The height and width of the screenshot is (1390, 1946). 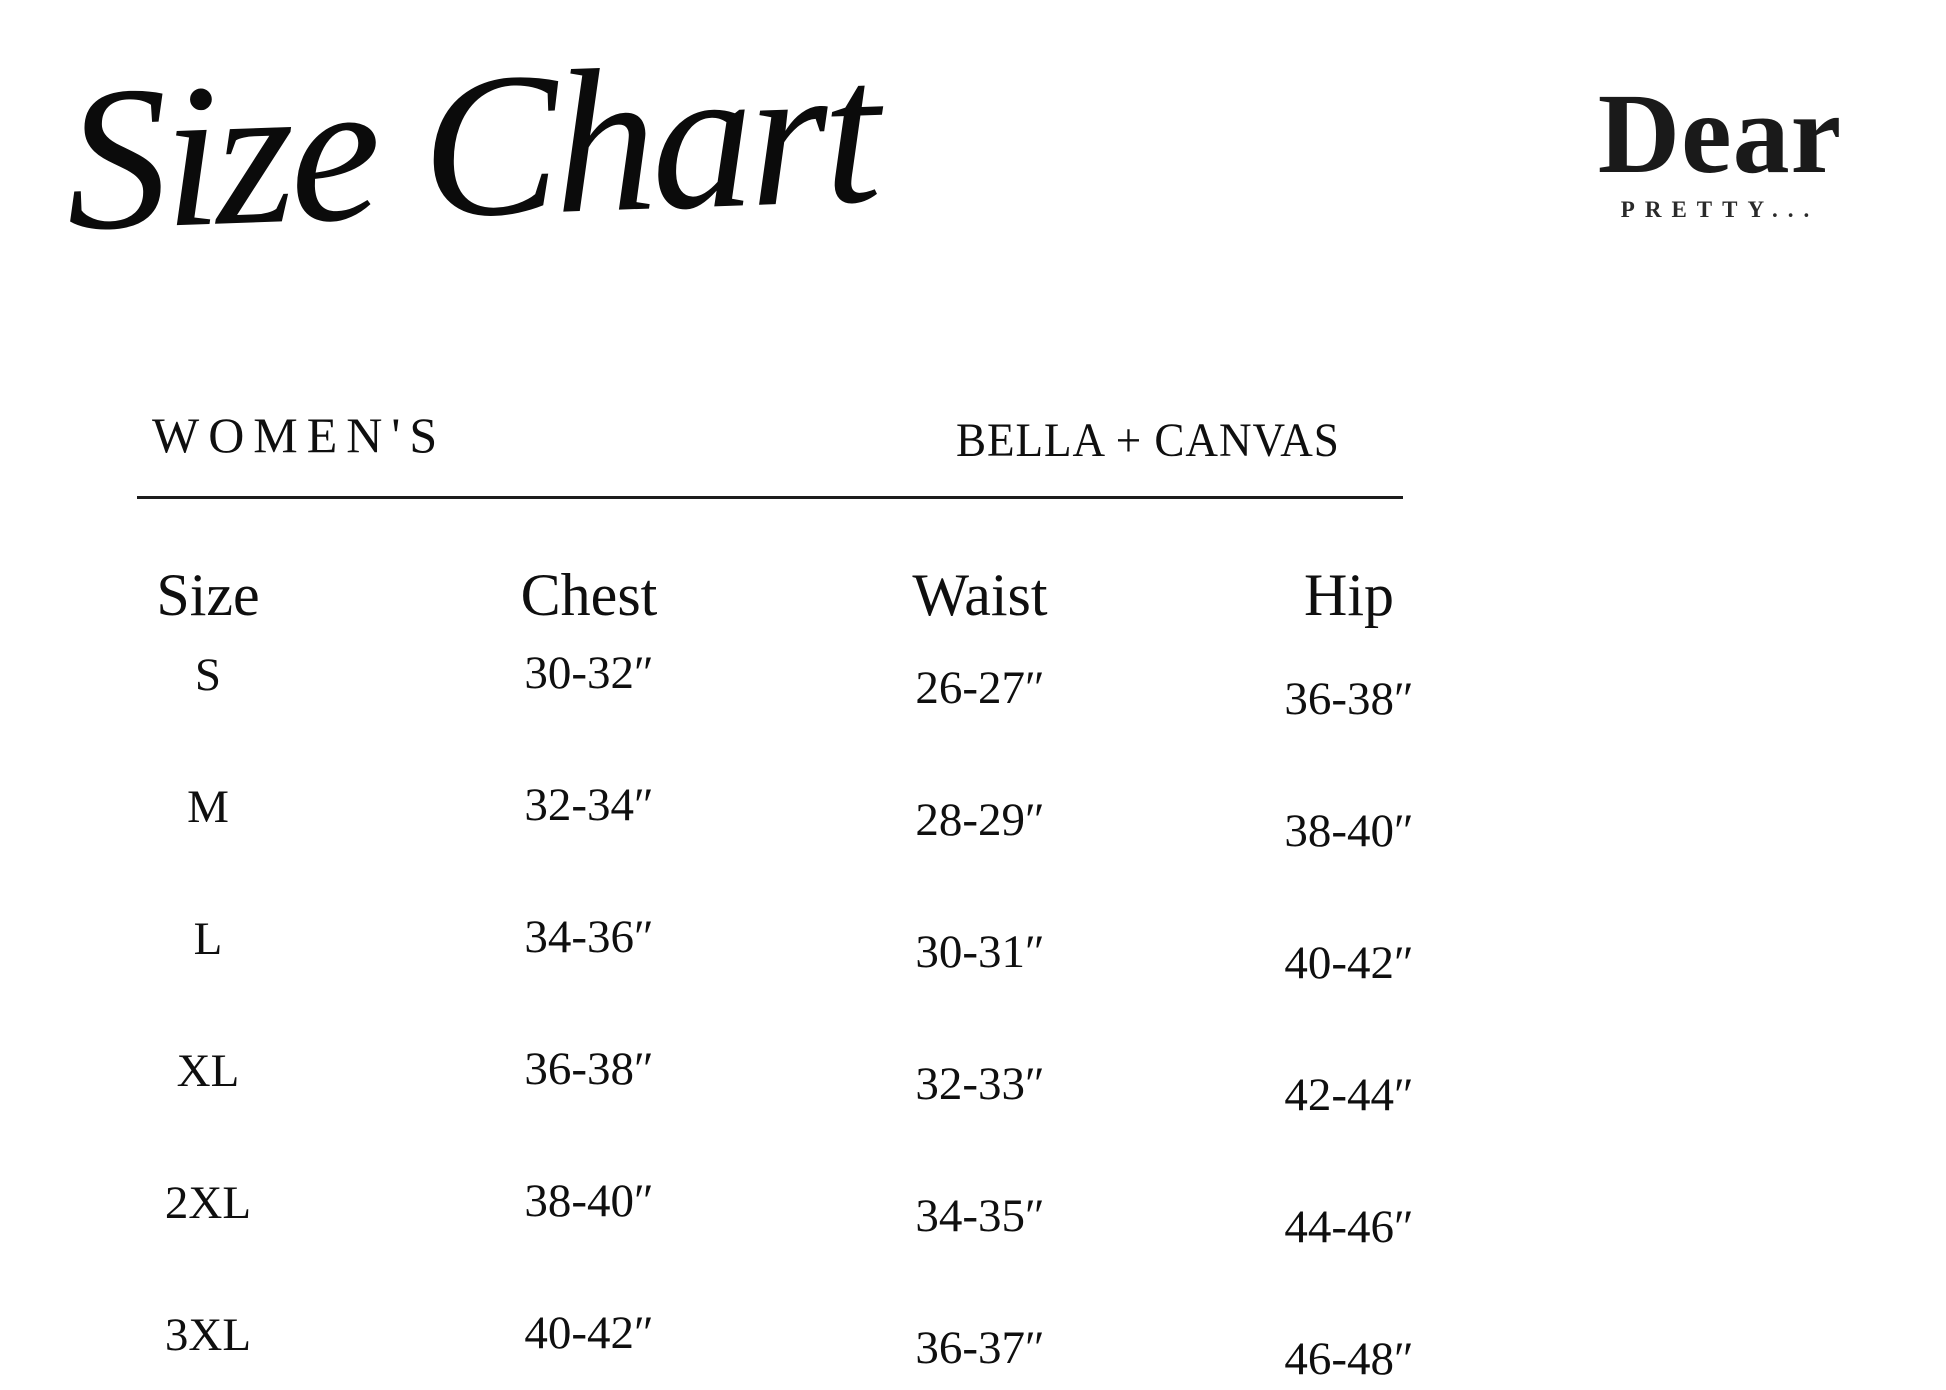 What do you see at coordinates (589, 1069) in the screenshot?
I see `cell-chest: 36-38″` at bounding box center [589, 1069].